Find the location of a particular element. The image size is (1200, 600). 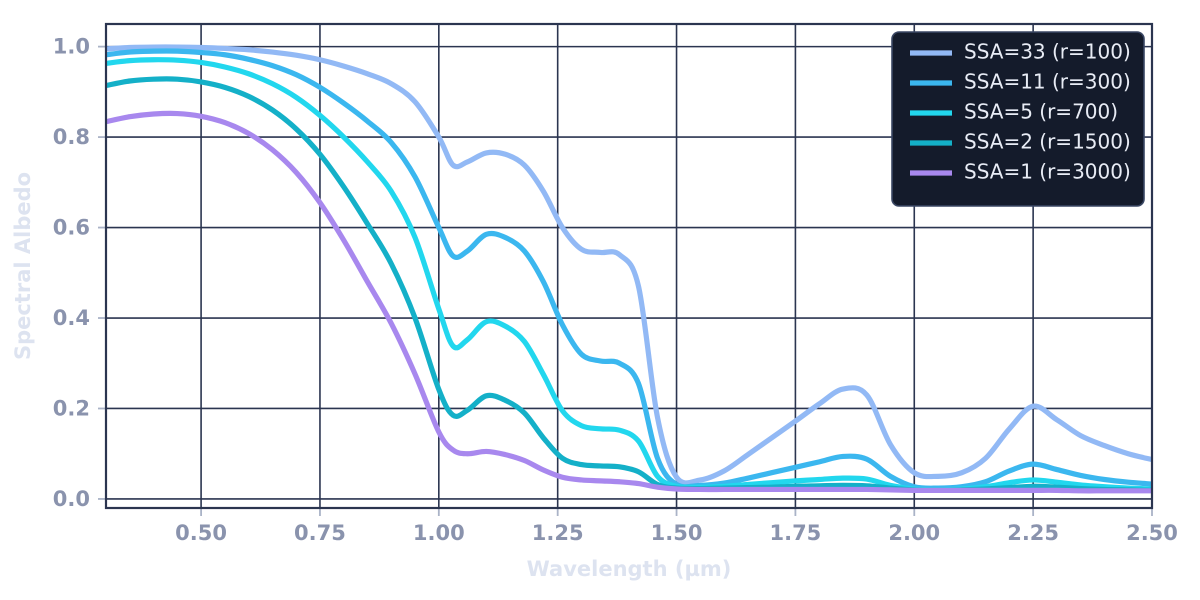

x-tick-labels: 0.50 0.75 1.00 1.25 1.50 1.75 2.00 2.25 2.50 is located at coordinates (676, 533).